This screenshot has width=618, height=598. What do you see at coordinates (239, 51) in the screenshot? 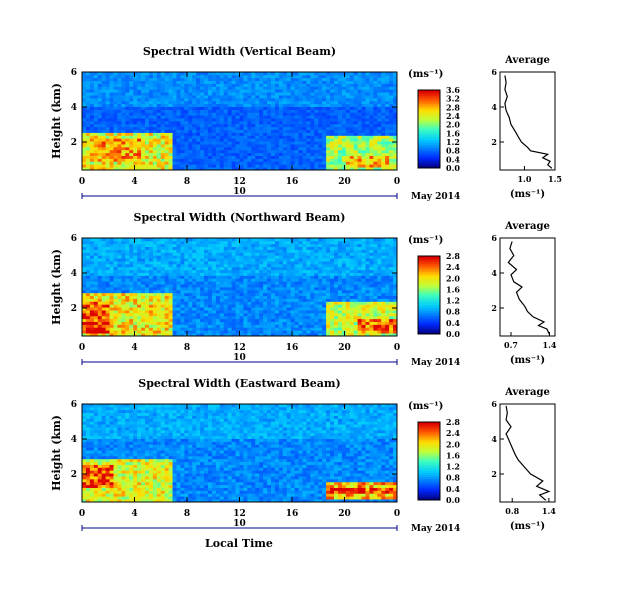
I see `panel-title: Spectral Width (Vertical Beam)` at bounding box center [239, 51].